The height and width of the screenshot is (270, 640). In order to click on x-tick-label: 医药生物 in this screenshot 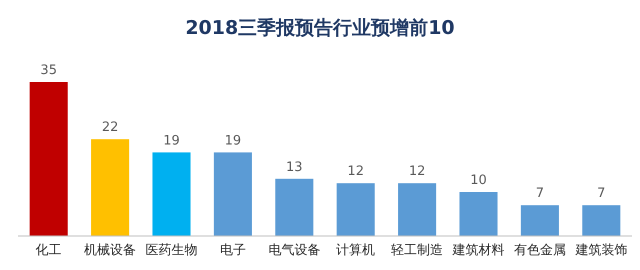, I will do `click(172, 250)`.